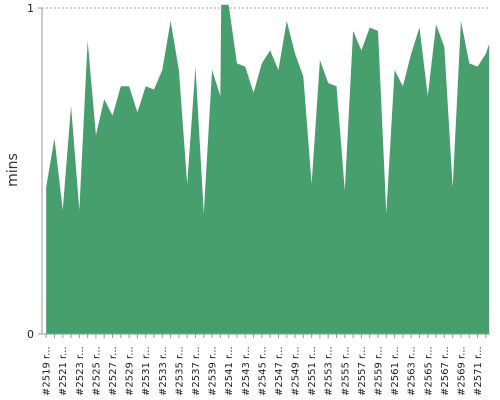  I want to click on y-tick-label: 1, so click(30, 8).